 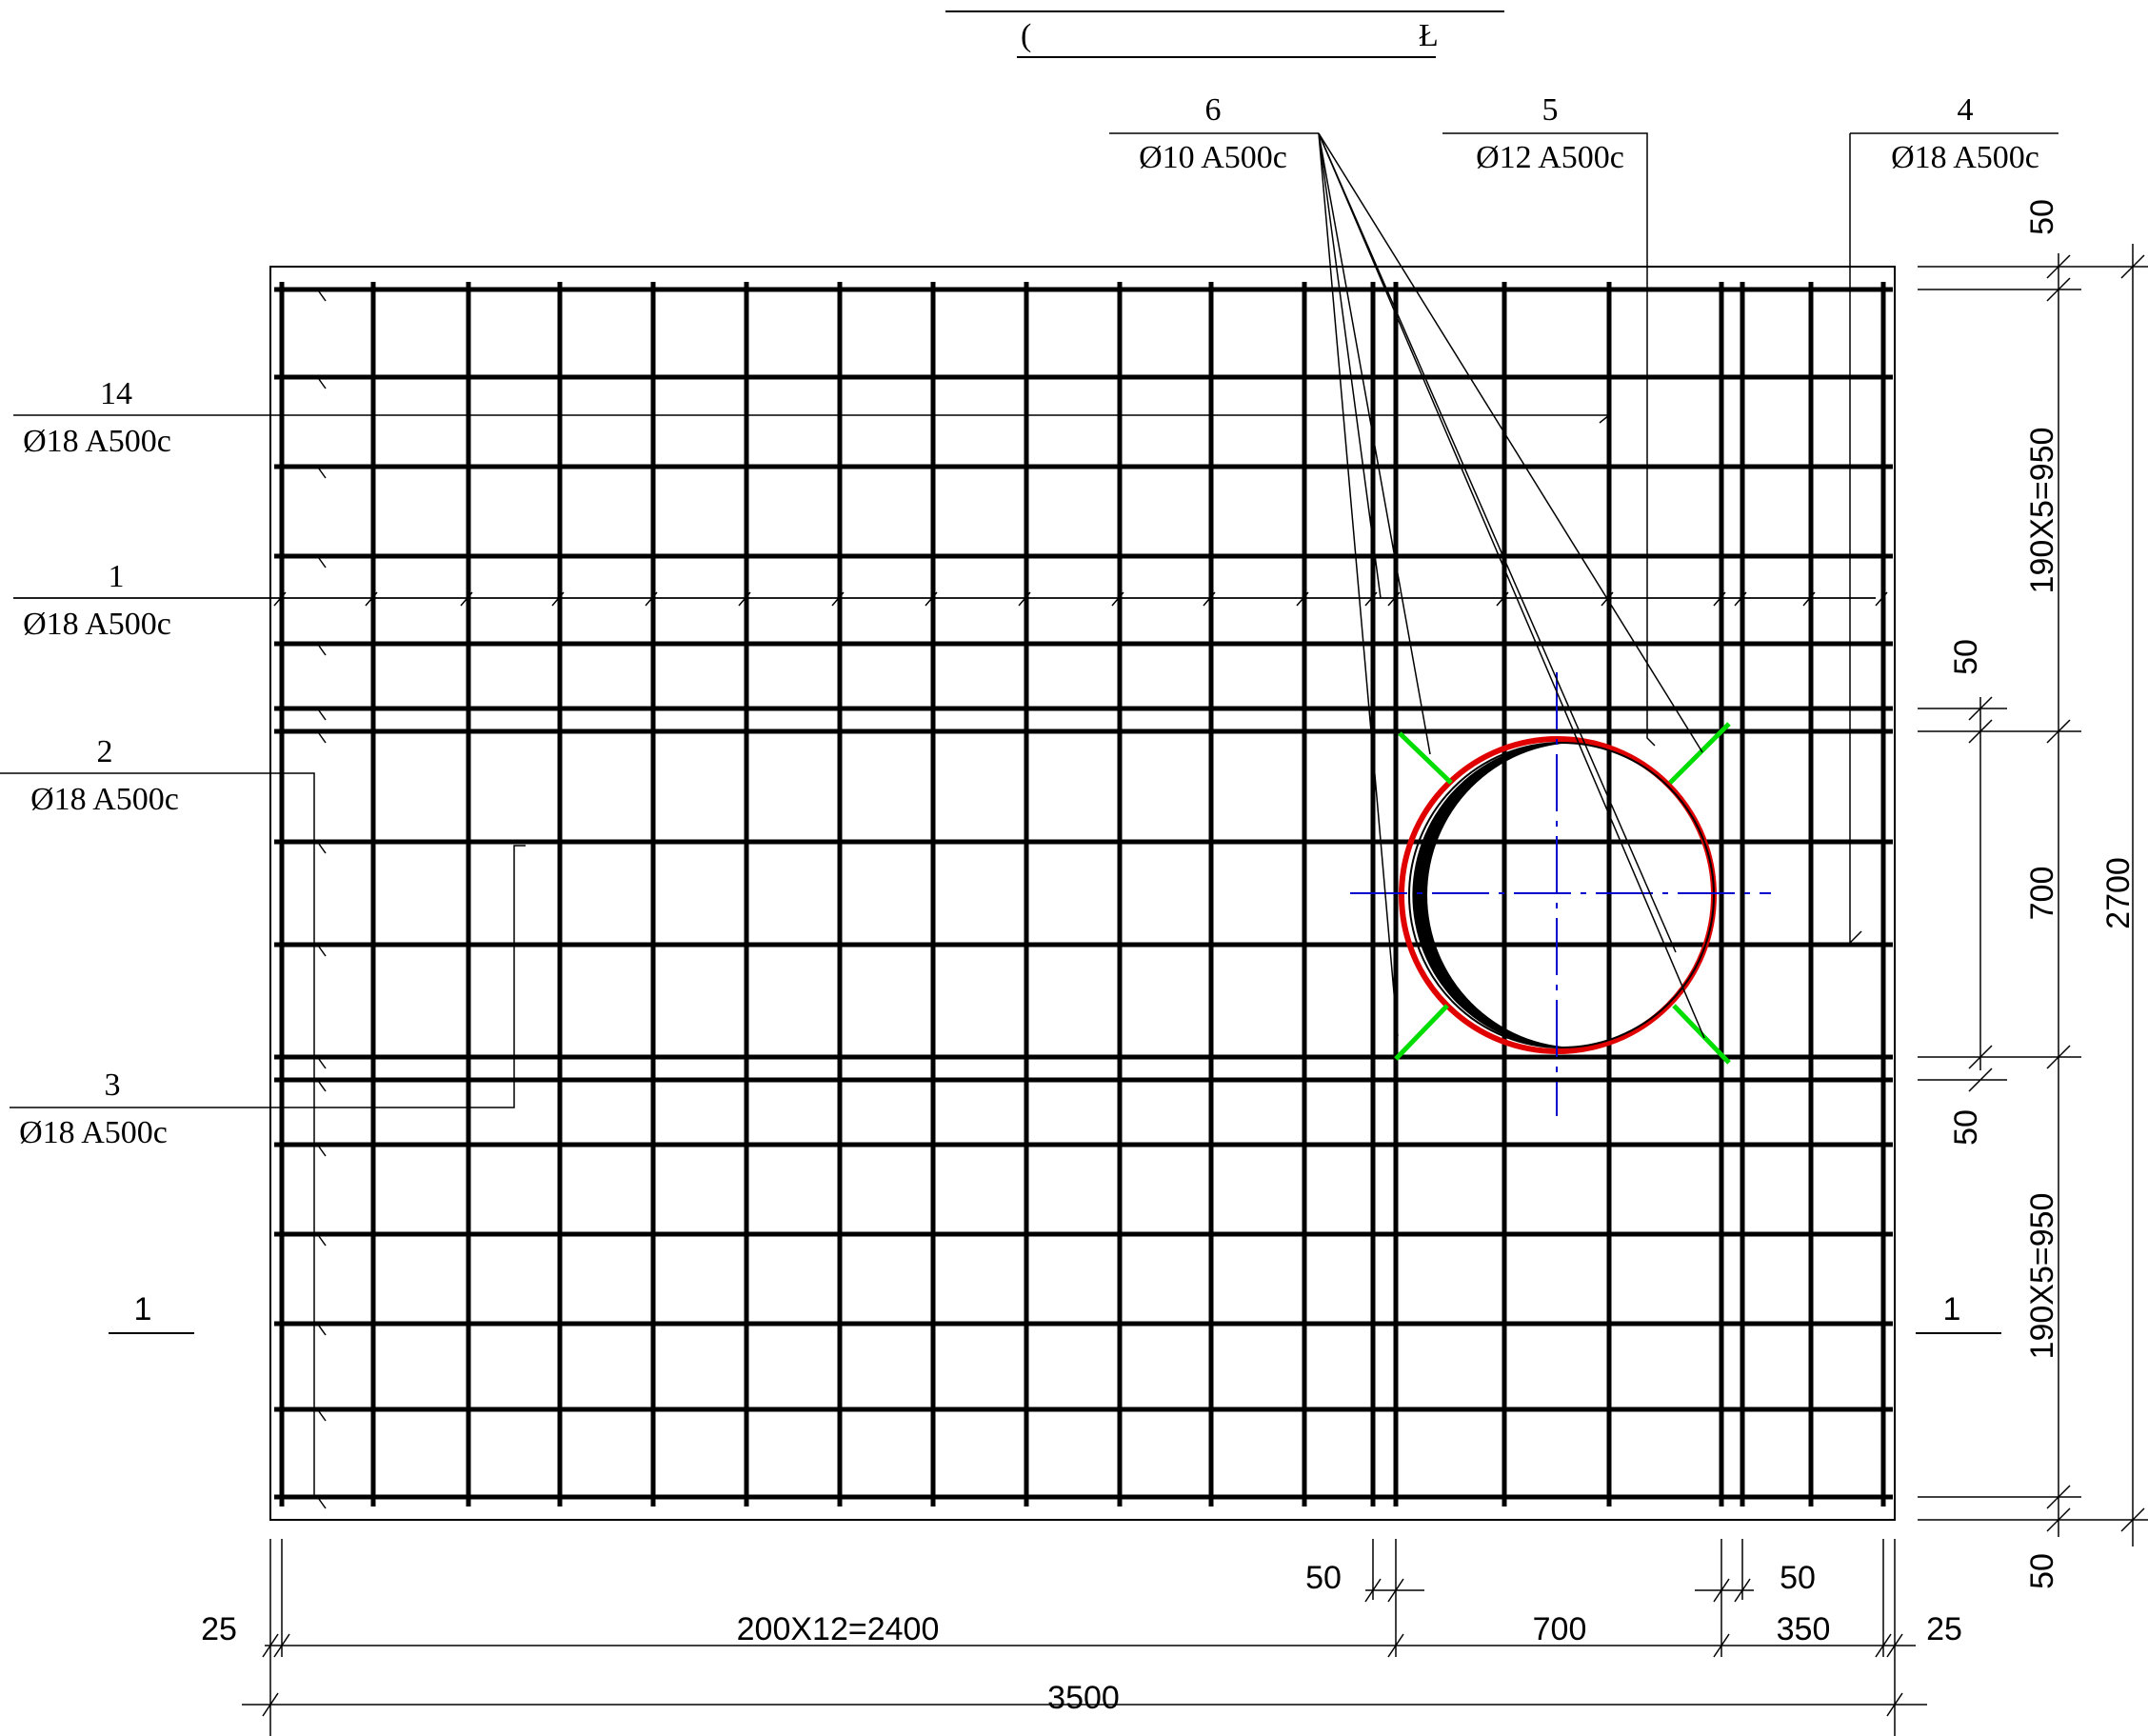 What do you see at coordinates (1550, 157) in the screenshot?
I see `label-5-spec: Ø12 A500c` at bounding box center [1550, 157].